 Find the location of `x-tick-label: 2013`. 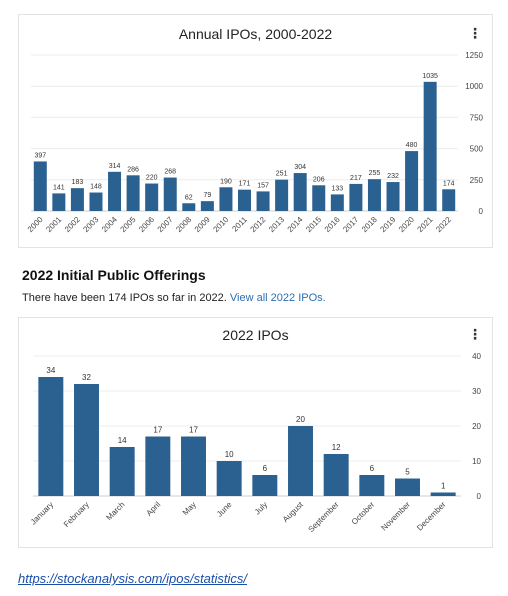

x-tick-label: 2013 is located at coordinates (276, 224).